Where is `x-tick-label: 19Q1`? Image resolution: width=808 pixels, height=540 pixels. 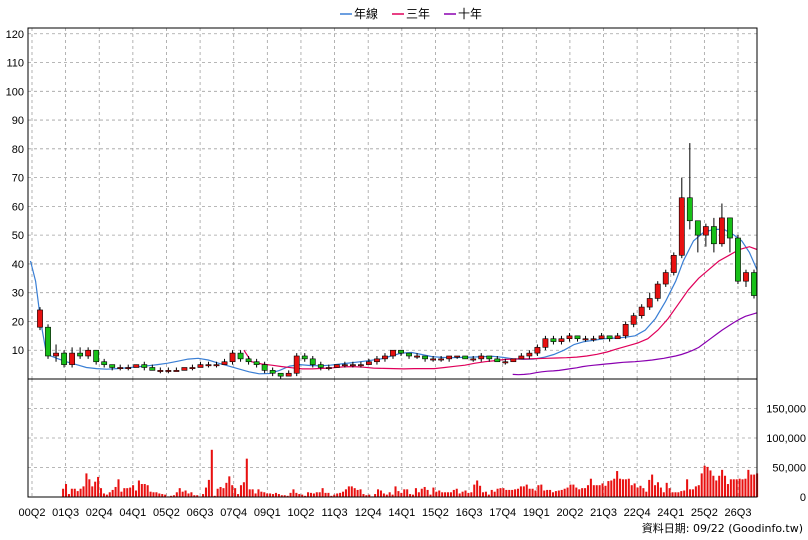
x-tick-label: 19Q1 is located at coordinates (536, 513).